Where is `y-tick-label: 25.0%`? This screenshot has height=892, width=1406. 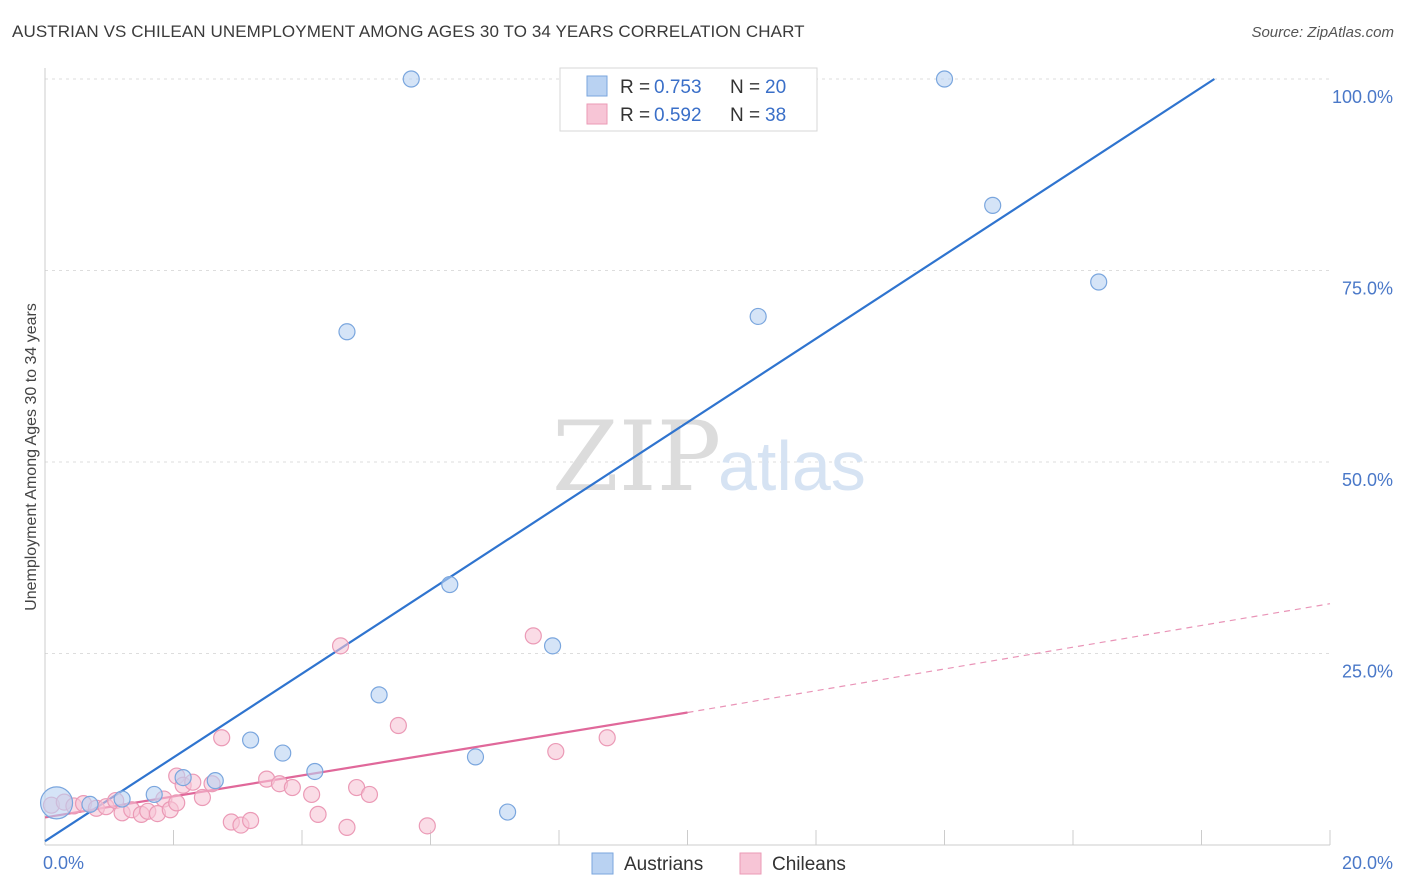
y-tick-label: 25.0% is located at coordinates (1367, 672).